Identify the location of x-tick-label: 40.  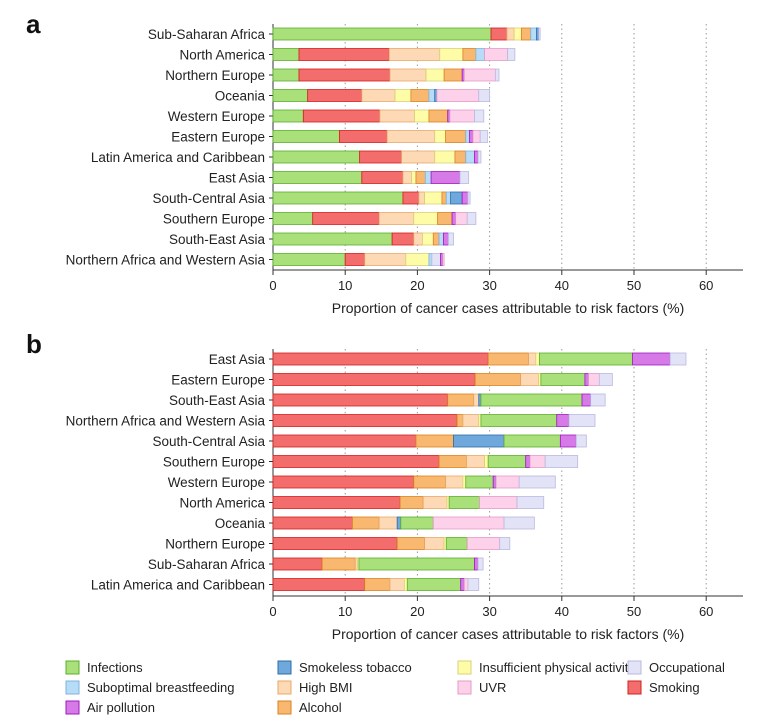
(562, 611).